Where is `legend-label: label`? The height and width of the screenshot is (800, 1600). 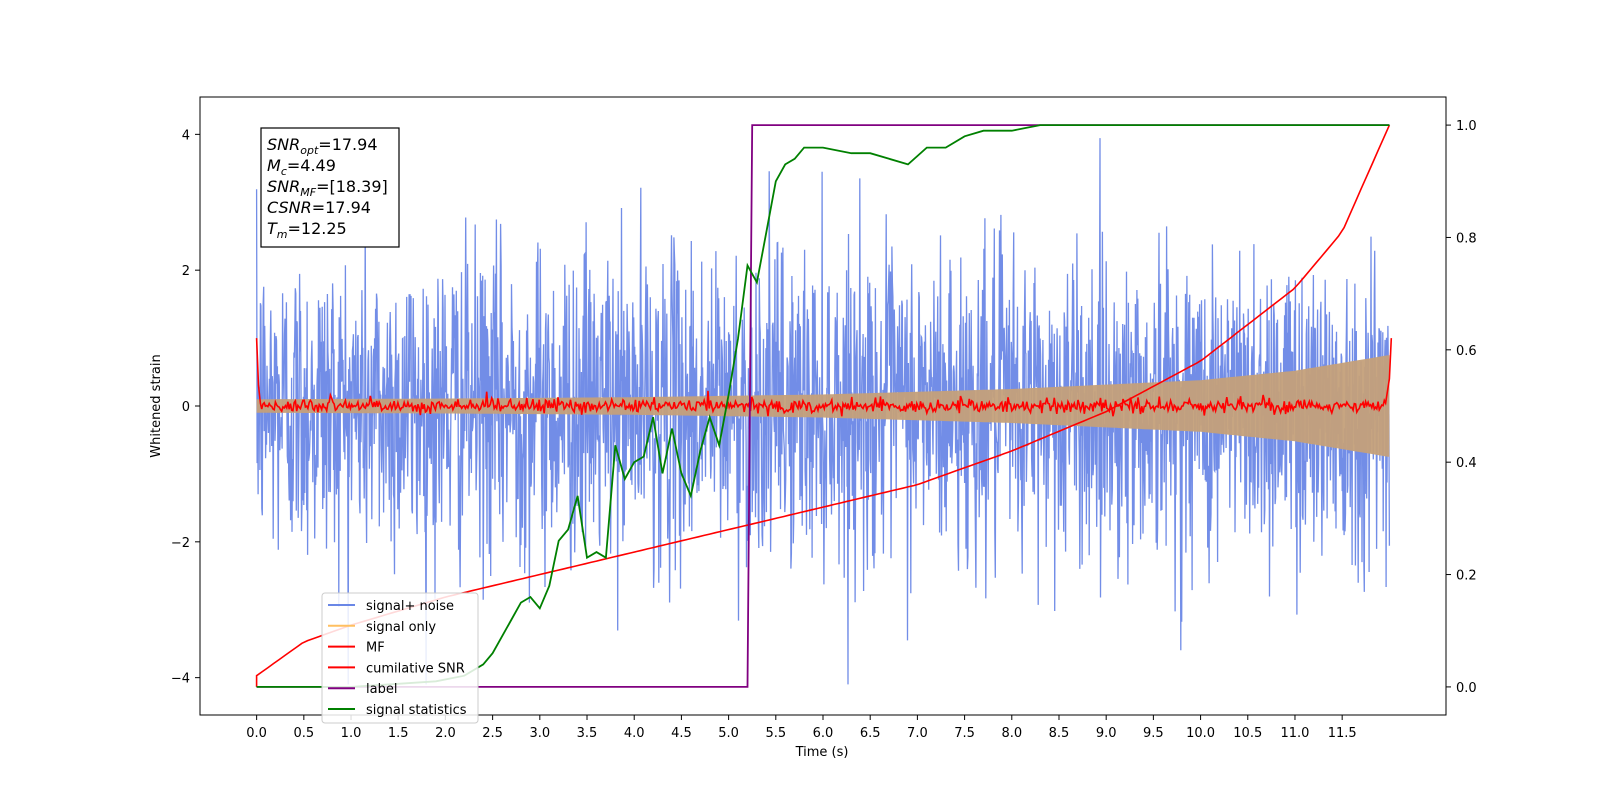 legend-label: label is located at coordinates (381, 689).